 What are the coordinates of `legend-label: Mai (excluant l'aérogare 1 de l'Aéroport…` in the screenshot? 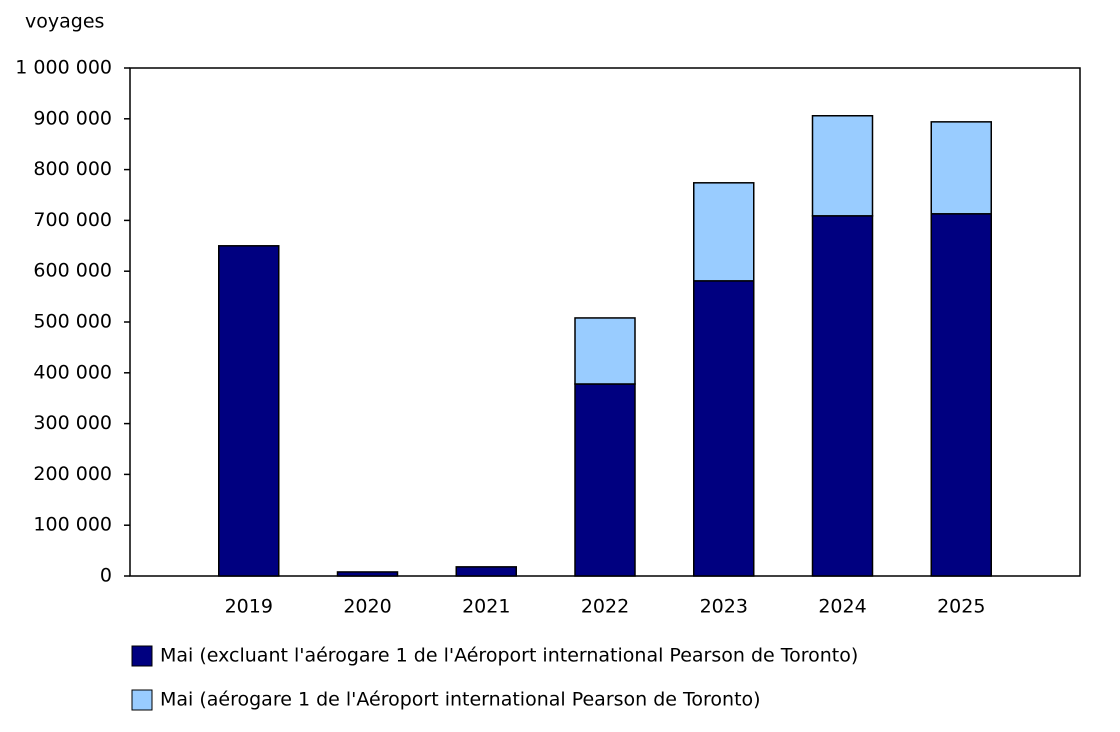 It's located at (509, 656).